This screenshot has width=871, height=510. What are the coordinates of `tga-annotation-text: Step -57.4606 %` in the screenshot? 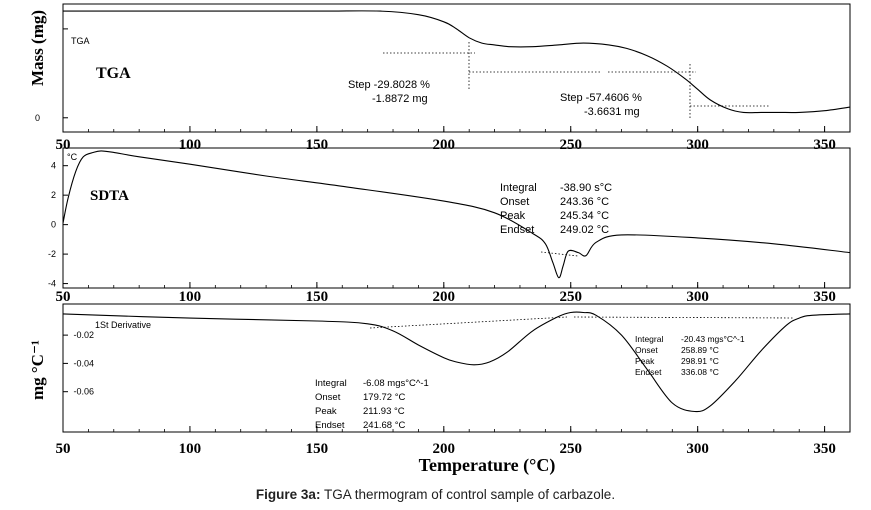 It's located at (601, 98).